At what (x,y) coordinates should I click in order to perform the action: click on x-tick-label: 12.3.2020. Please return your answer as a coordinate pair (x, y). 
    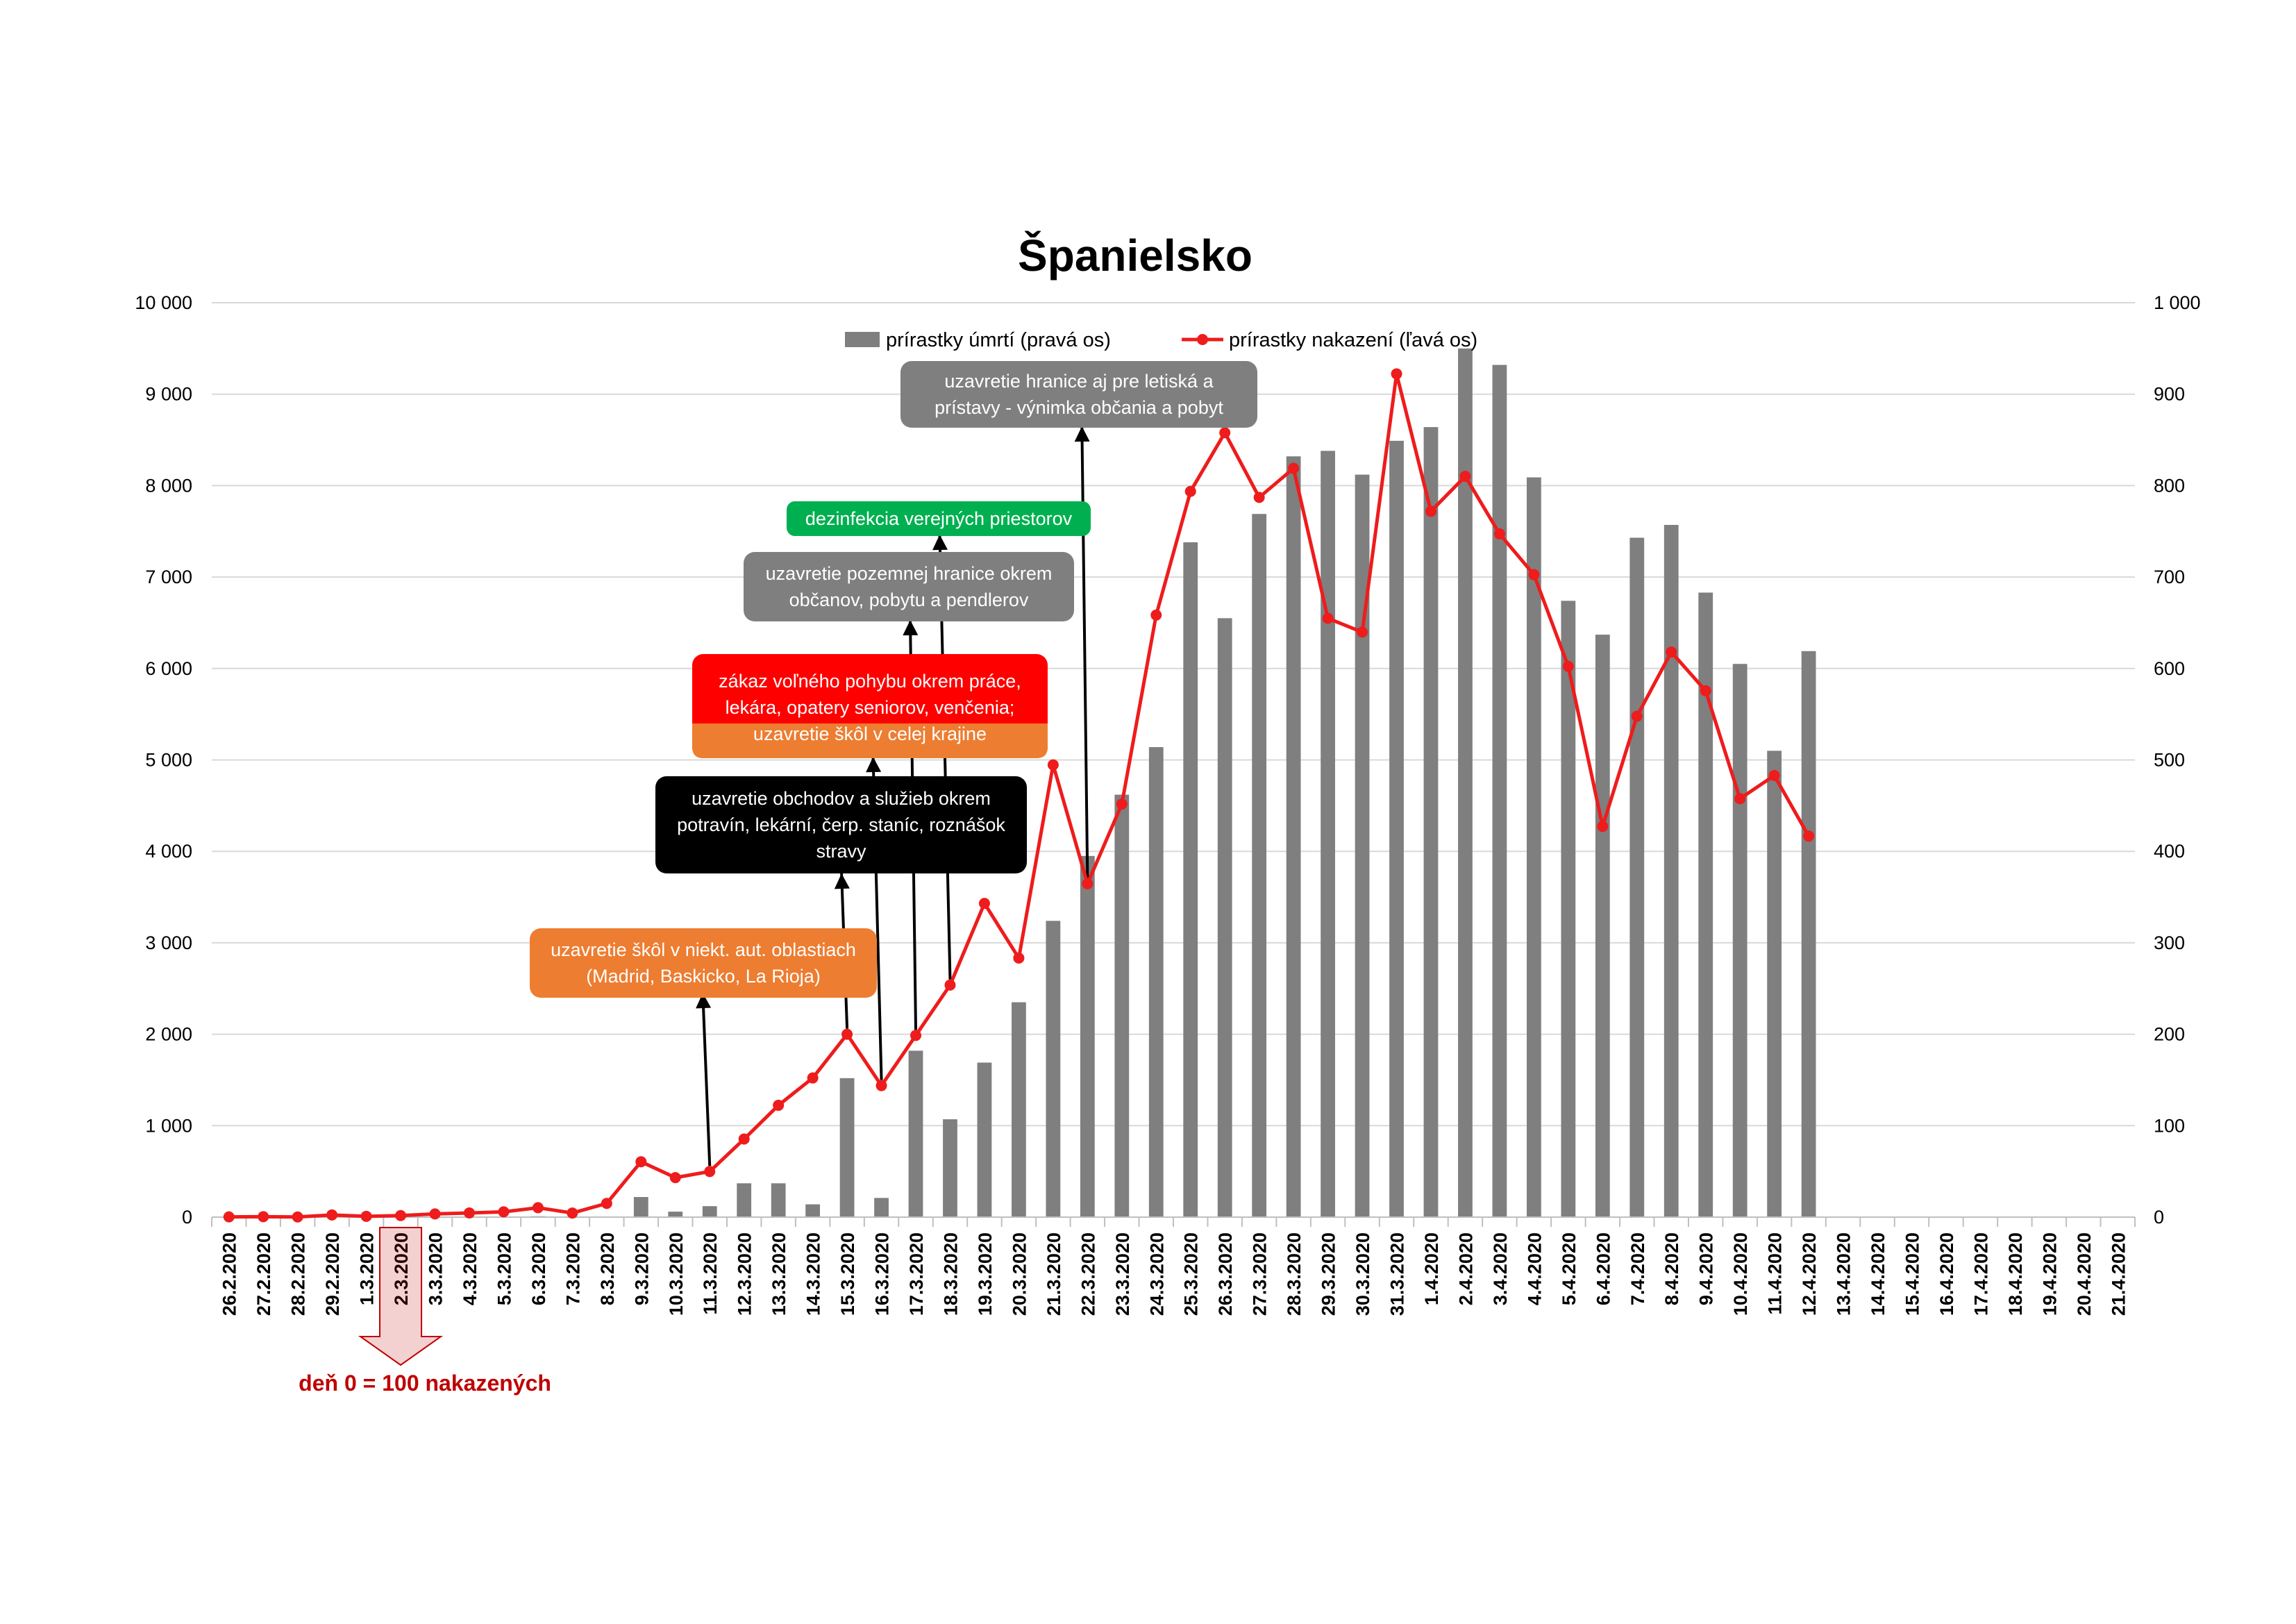
    Looking at the image, I should click on (745, 1274).